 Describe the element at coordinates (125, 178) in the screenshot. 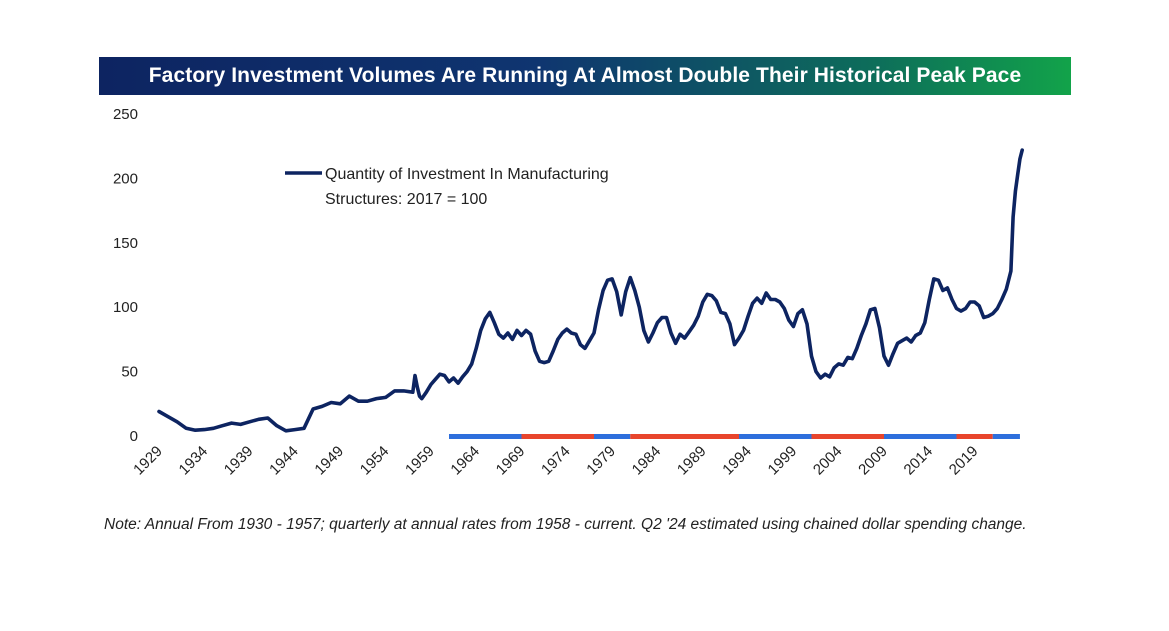

I see `y-tick-label: 200` at that location.